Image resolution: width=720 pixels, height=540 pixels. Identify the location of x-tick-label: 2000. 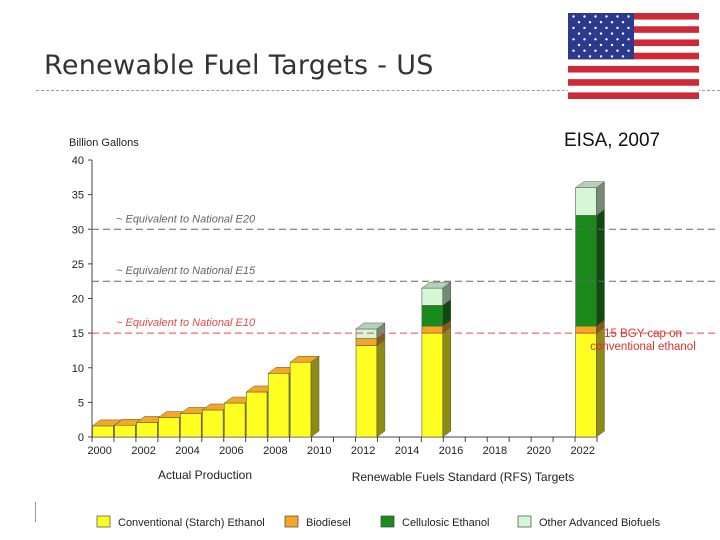
(99, 451).